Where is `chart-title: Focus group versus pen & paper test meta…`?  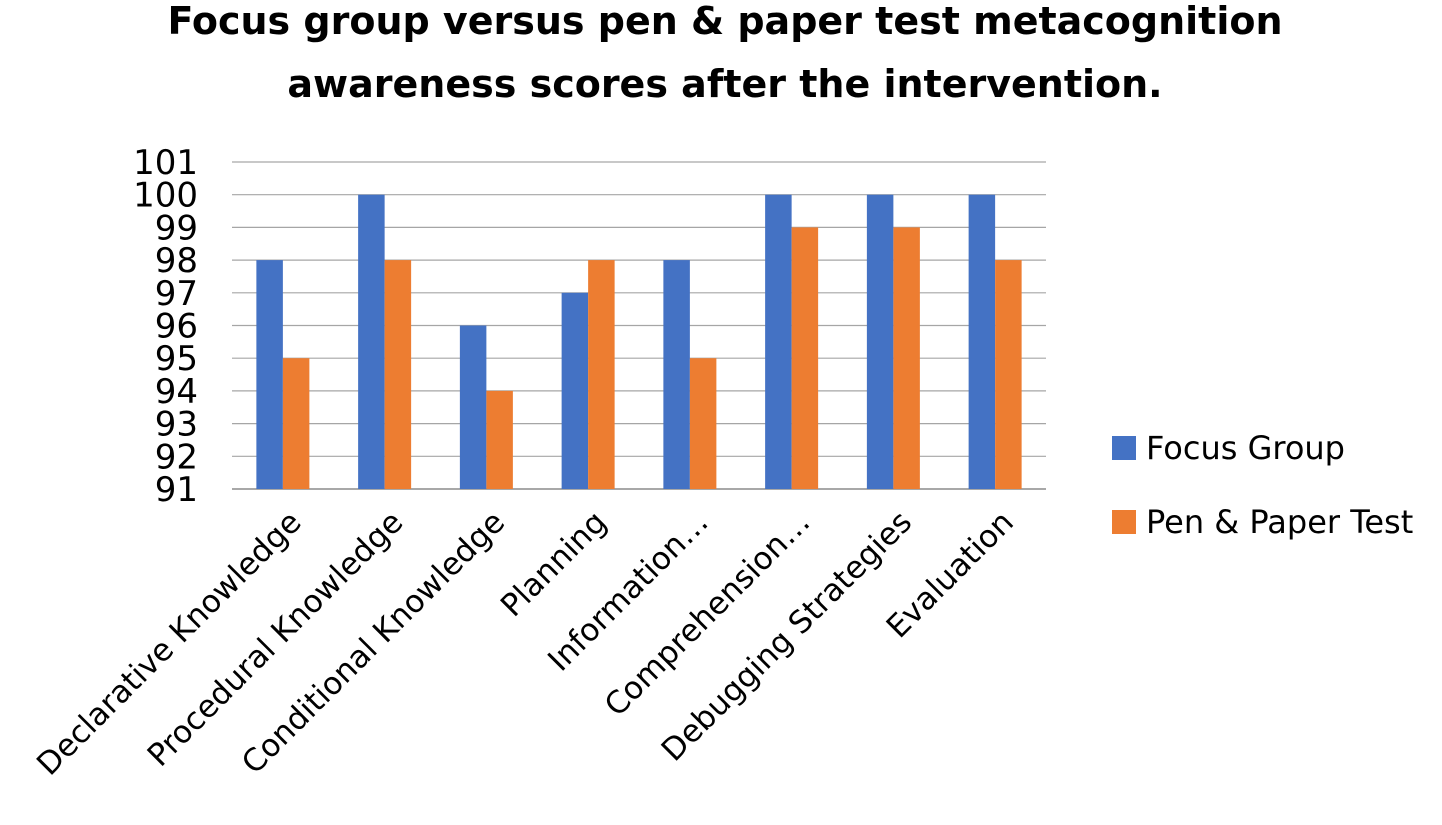 chart-title: Focus group versus pen & paper test meta… is located at coordinates (724, 53).